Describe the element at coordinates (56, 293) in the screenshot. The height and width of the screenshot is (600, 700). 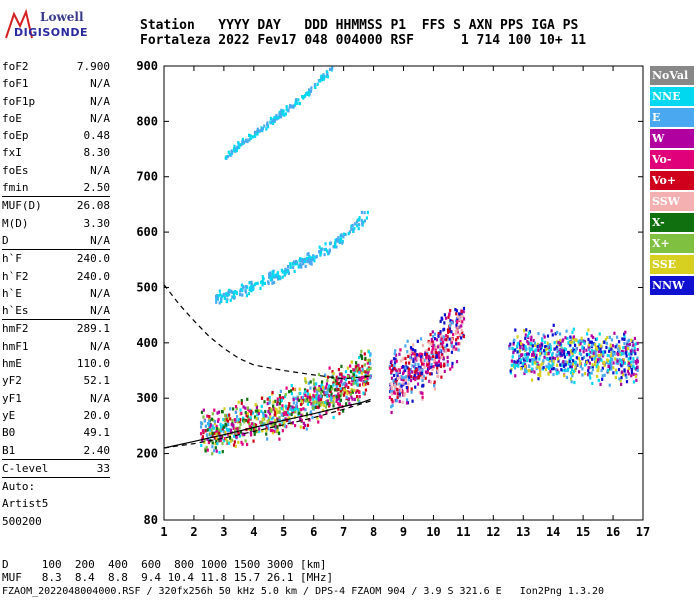
I see `param-row: h`E N/A` at that location.